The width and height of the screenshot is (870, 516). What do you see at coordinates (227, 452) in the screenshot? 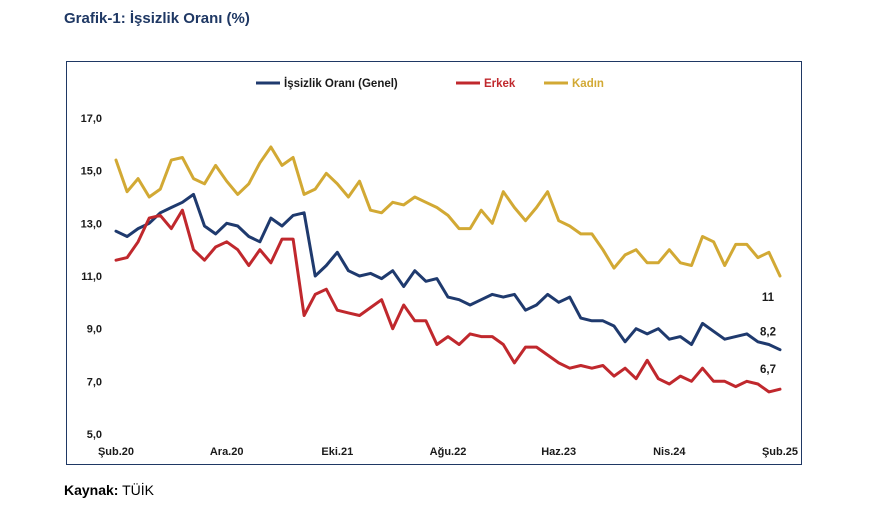
I see `x-tick-label: Ara.20` at bounding box center [227, 452].